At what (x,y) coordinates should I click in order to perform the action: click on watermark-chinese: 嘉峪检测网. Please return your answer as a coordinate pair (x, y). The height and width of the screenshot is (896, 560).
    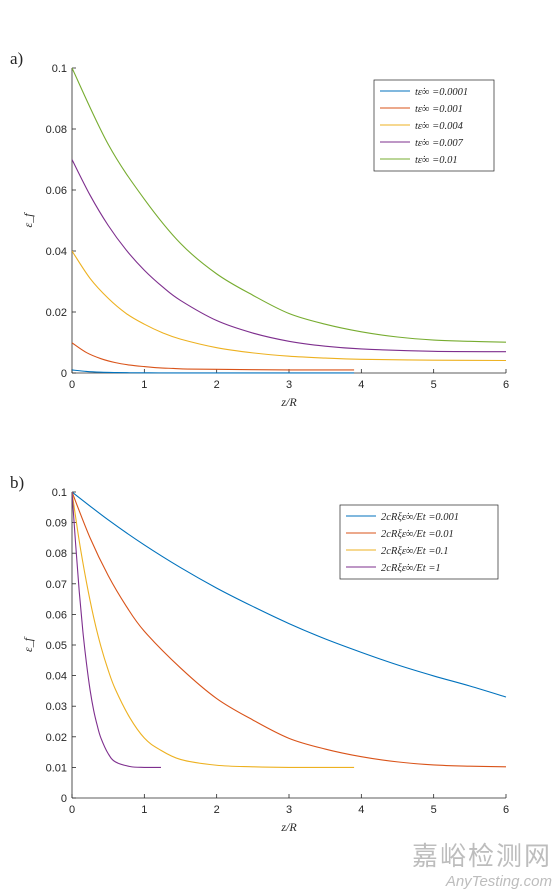
    Looking at the image, I should click on (481, 857).